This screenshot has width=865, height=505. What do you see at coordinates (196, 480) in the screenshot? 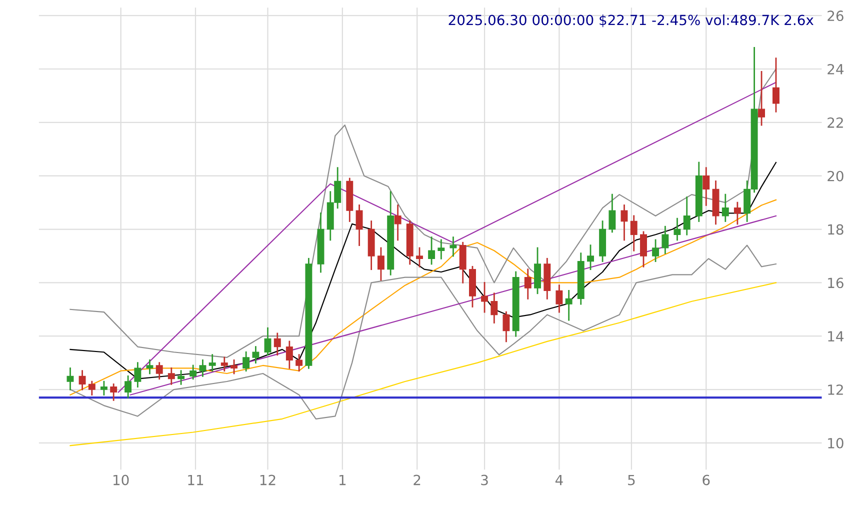
I see `x-tick-label: 11` at bounding box center [196, 480].